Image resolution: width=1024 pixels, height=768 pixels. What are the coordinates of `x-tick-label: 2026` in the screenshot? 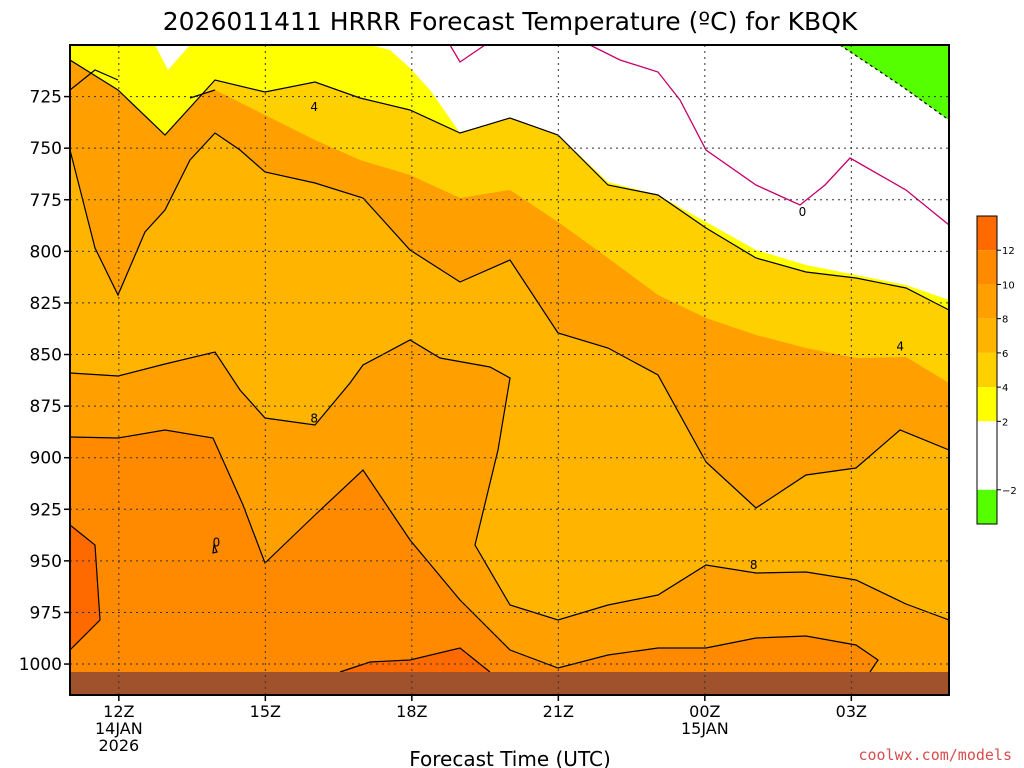 It's located at (118, 745).